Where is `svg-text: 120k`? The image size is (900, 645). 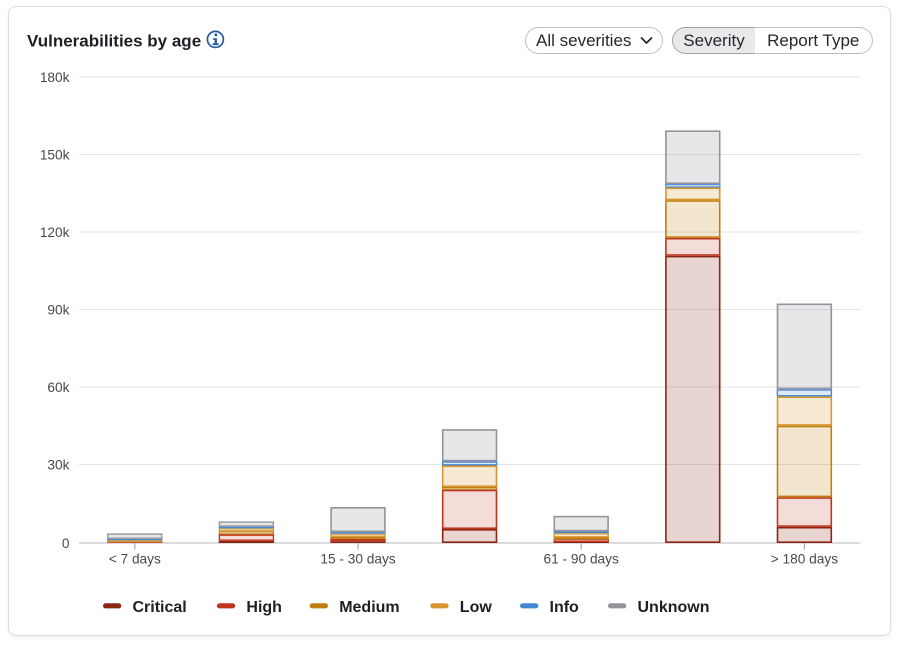
svg-text: 120k is located at coordinates (55, 232).